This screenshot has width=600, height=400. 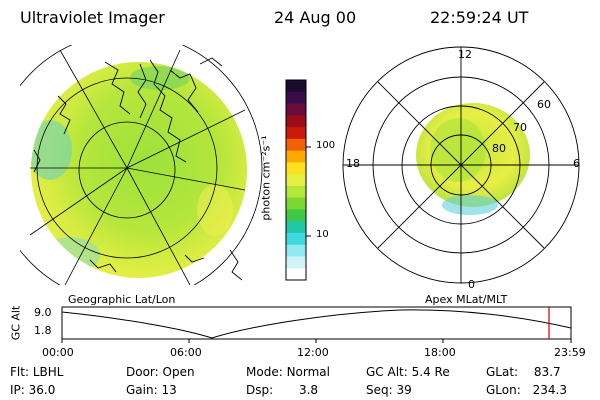 I want to click on info-flt-key: Flt:, so click(x=19, y=372).